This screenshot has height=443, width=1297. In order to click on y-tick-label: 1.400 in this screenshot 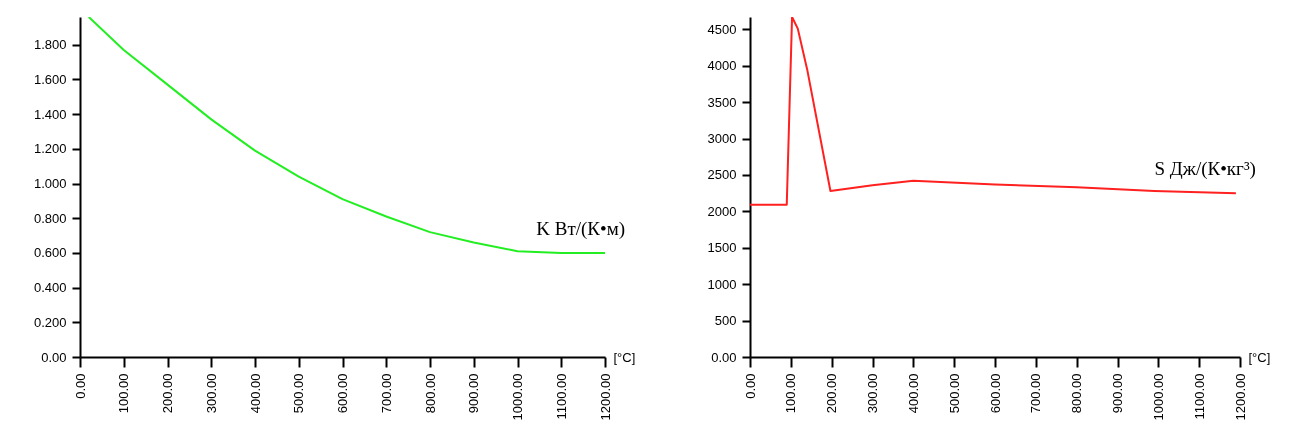, I will do `click(50, 114)`.